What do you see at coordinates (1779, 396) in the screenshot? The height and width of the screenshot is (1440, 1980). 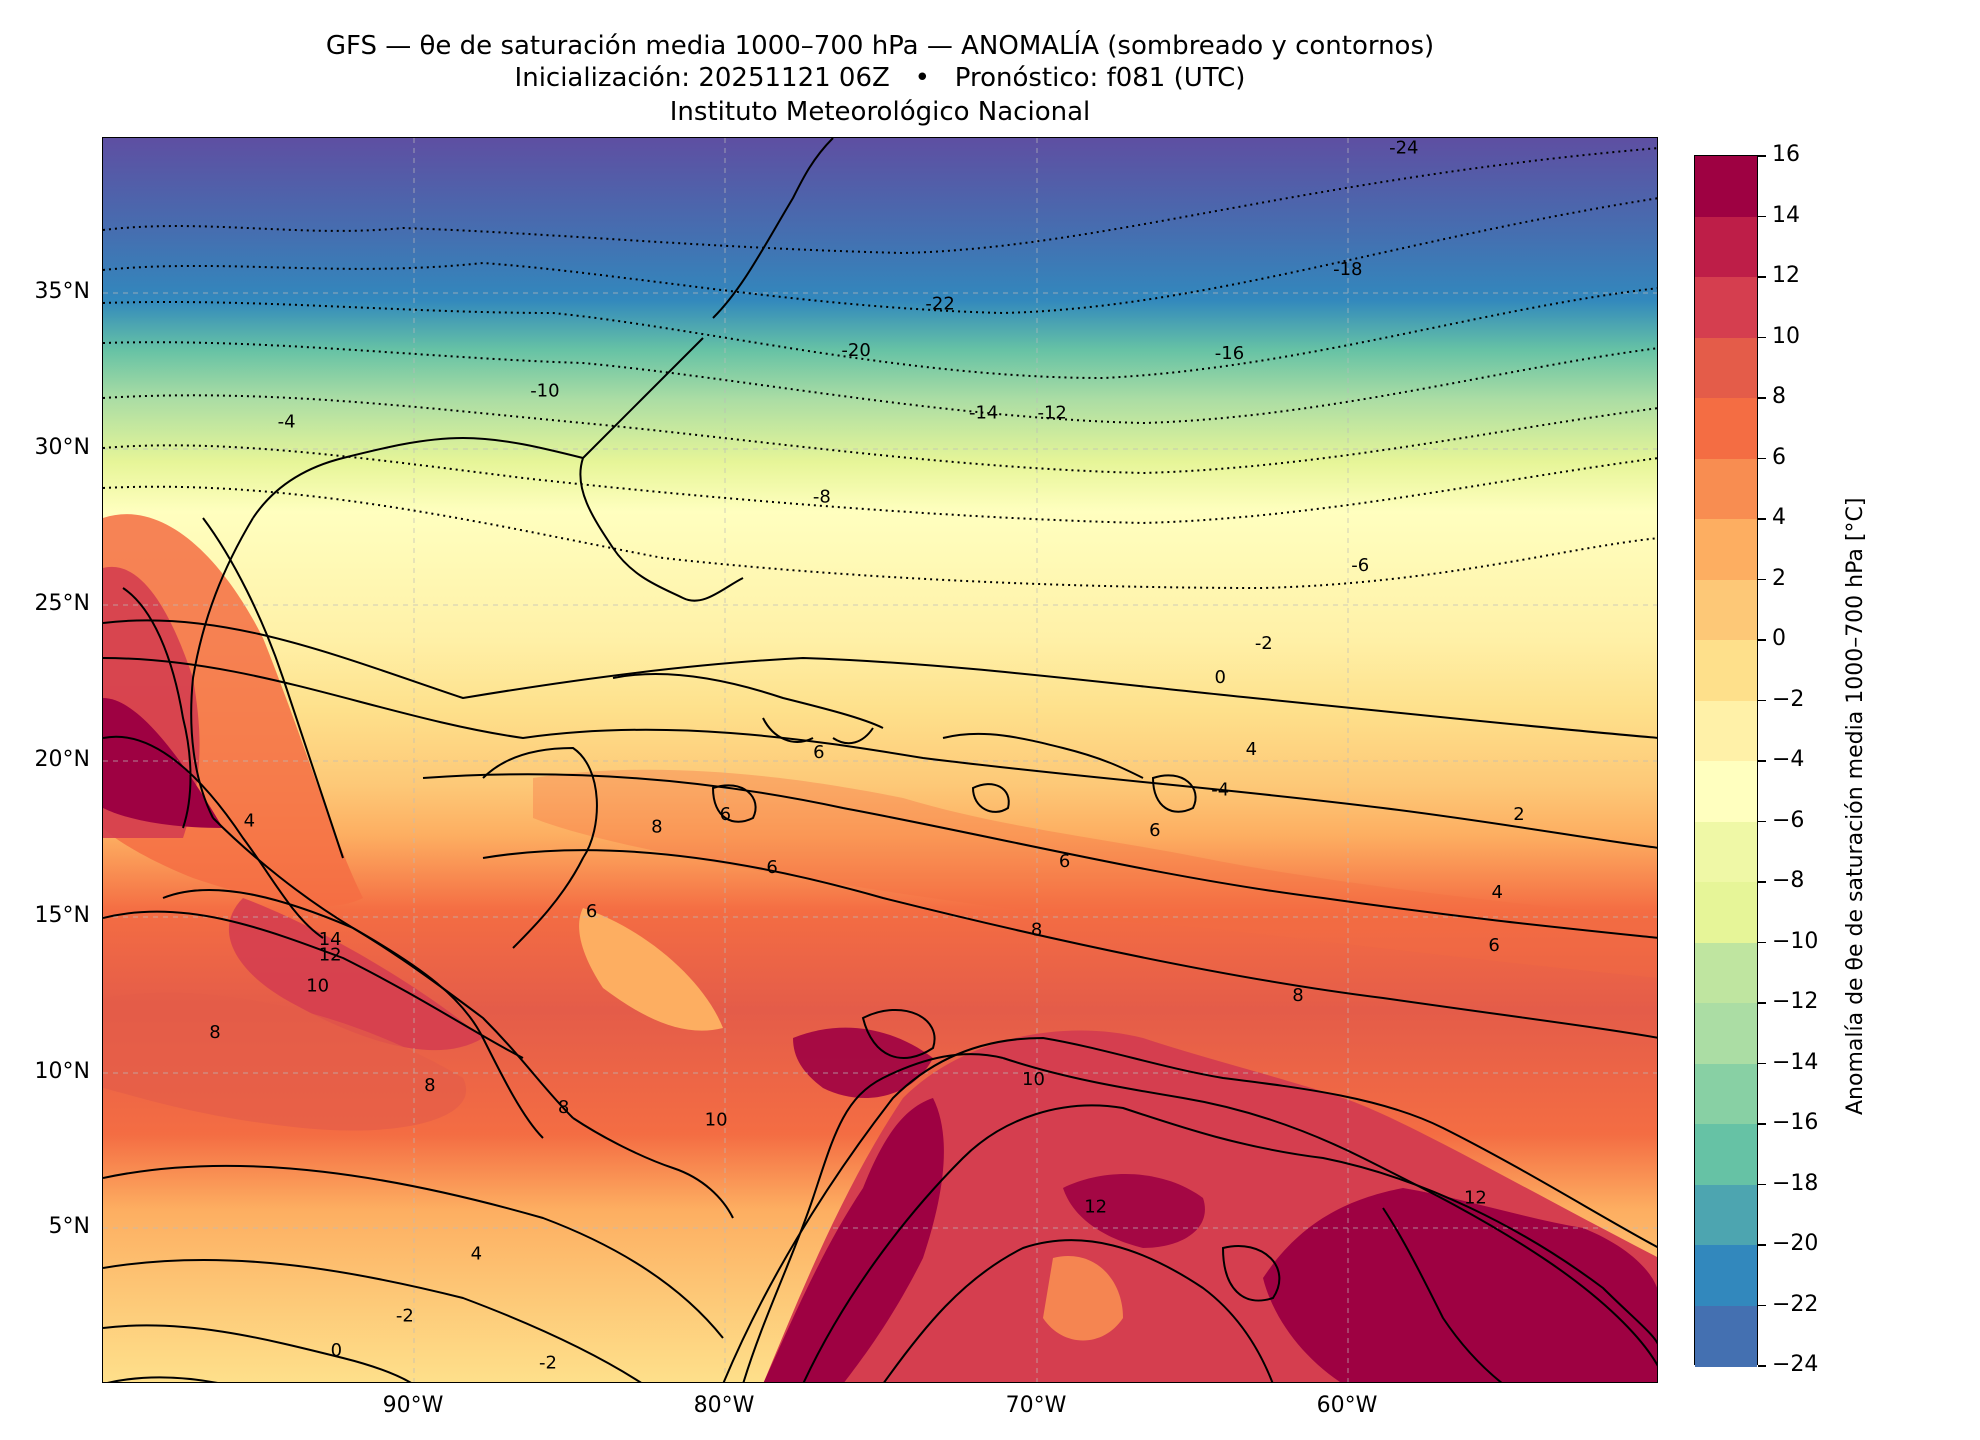 I see `colorbar-tick-label: 8` at bounding box center [1779, 396].